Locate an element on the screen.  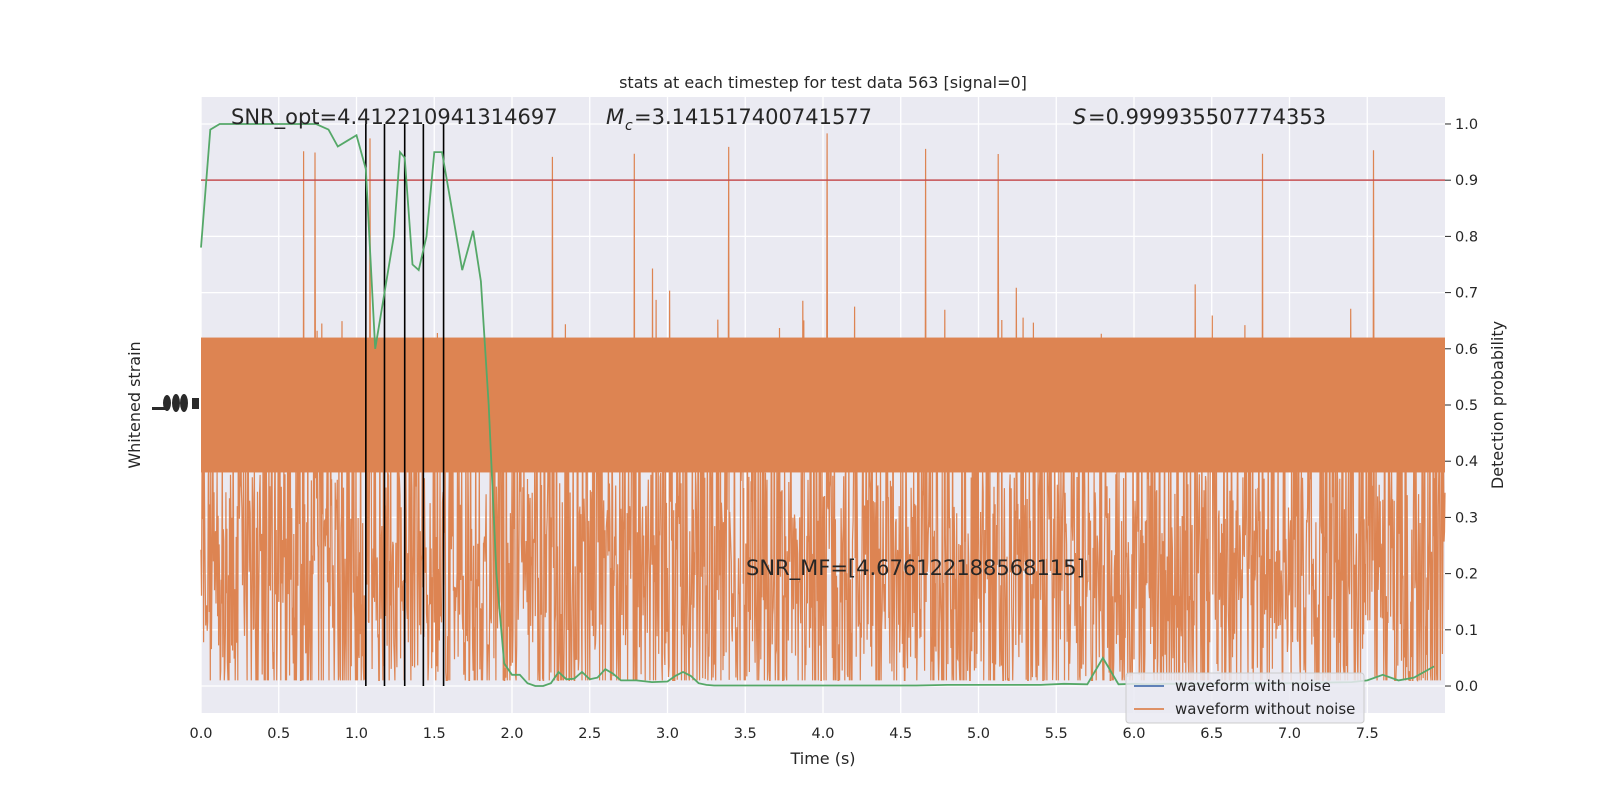
right-tick-label: 0.2 is located at coordinates (1466, 575).